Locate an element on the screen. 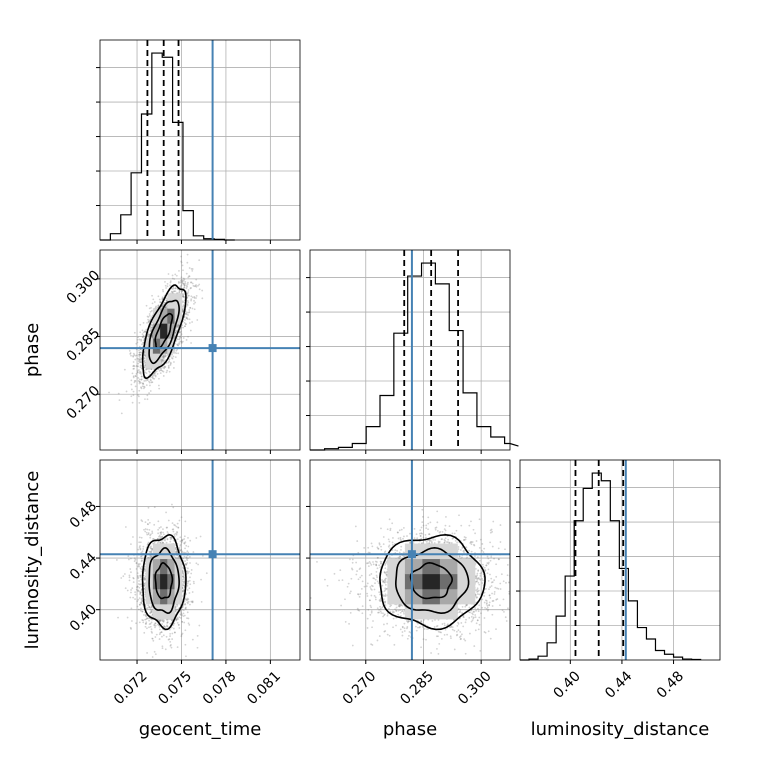 This screenshot has height=760, width=760. xlabel-geocent-time: geocent_time is located at coordinates (200, 729).